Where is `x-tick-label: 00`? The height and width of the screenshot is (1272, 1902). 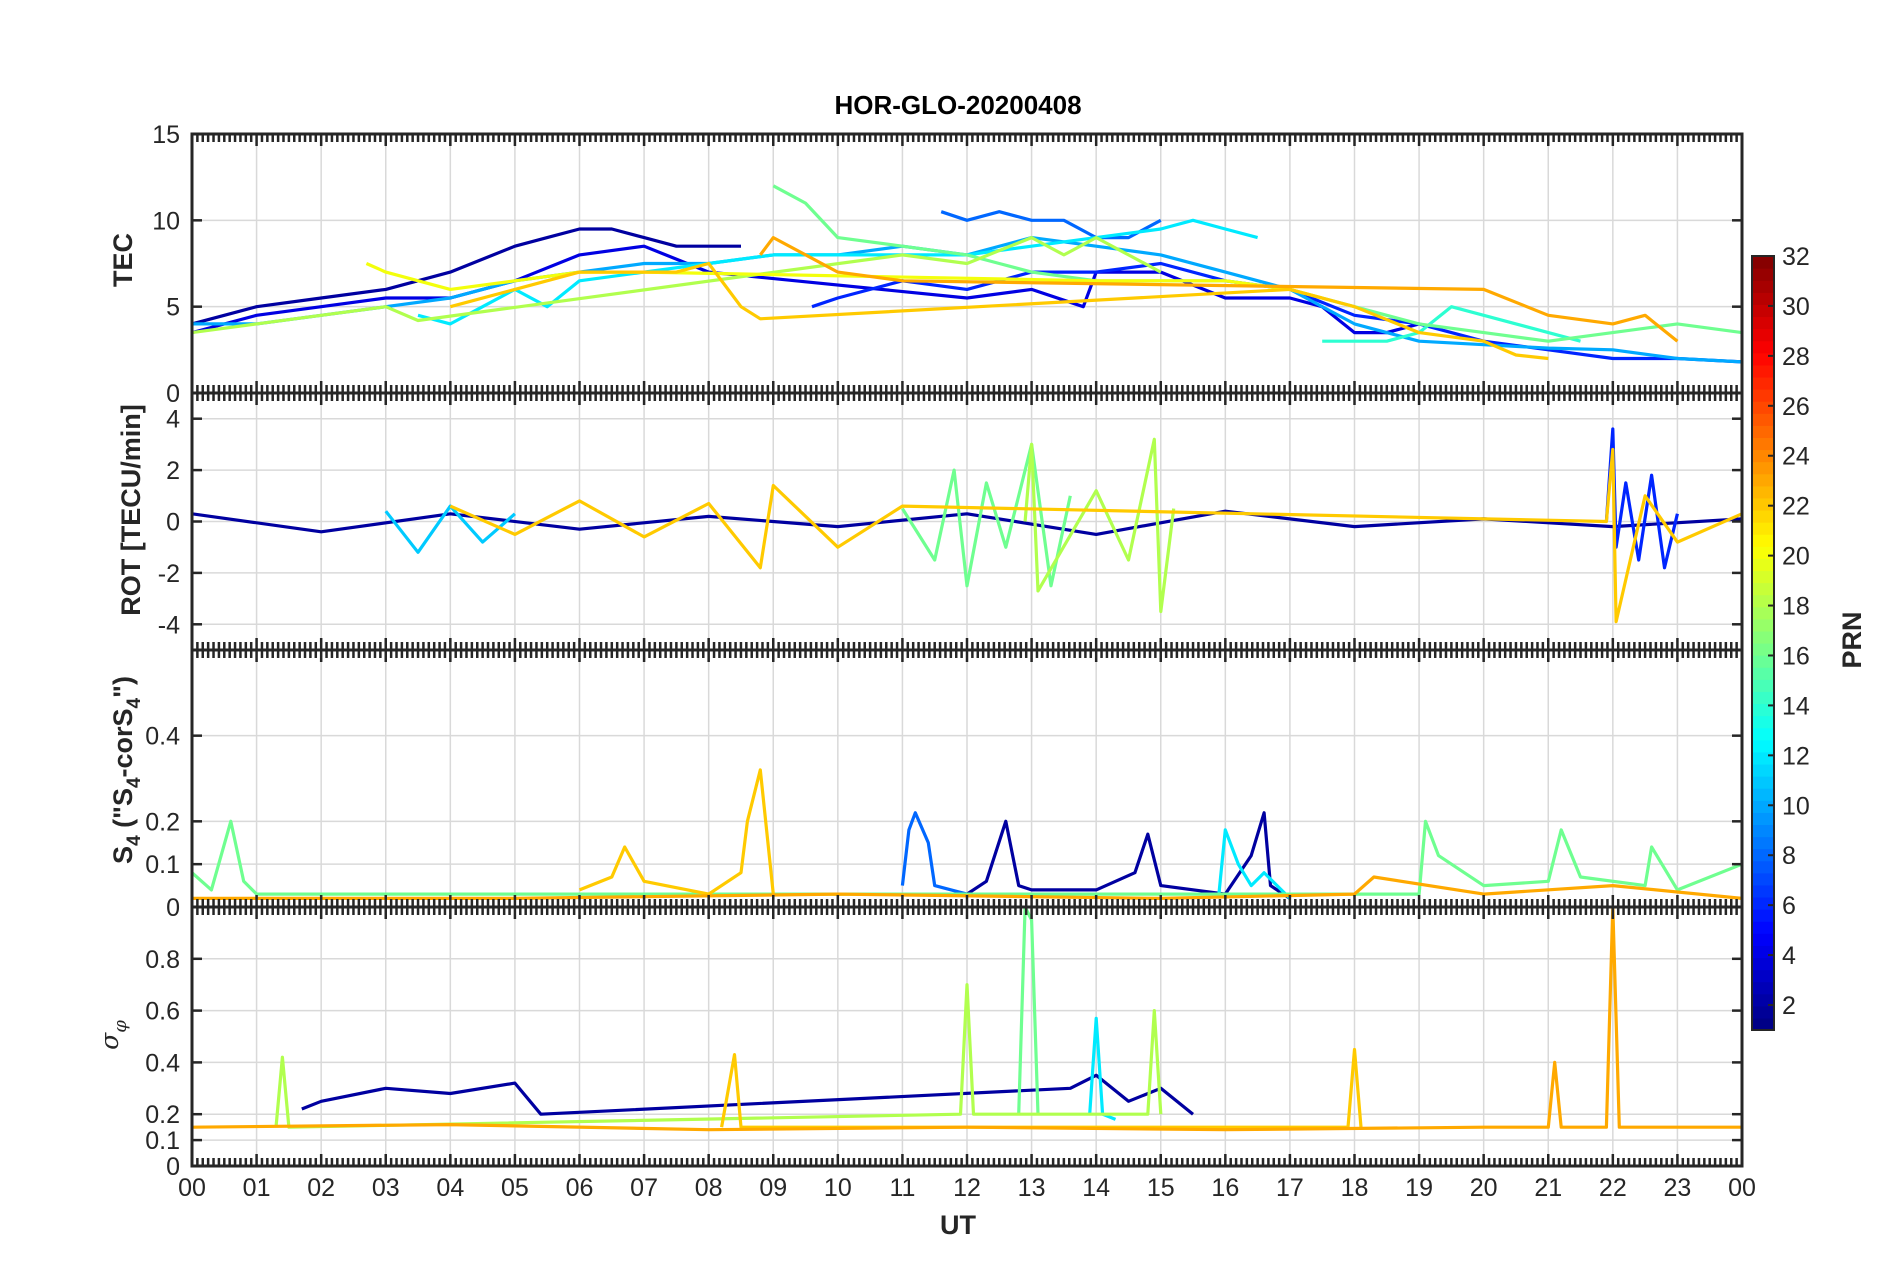 x-tick-label: 00 is located at coordinates (1742, 1188).